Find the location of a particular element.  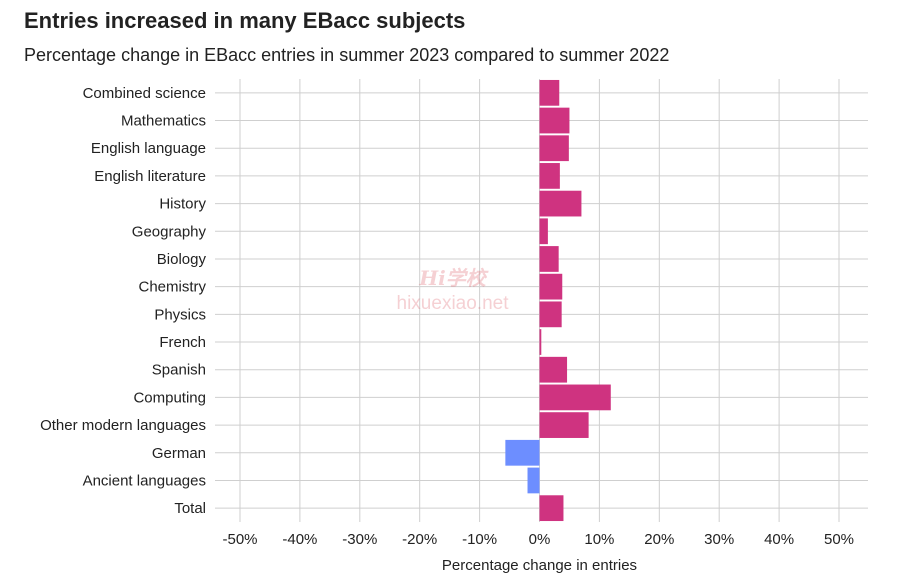

x-tick-label: 20% is located at coordinates (659, 539).